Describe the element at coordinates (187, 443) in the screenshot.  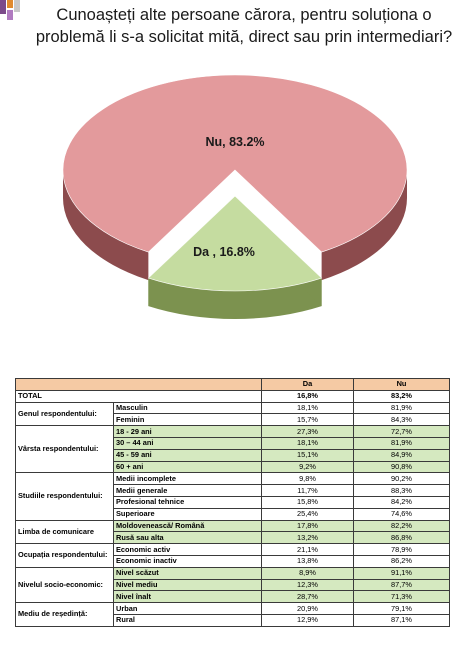
I see `category-label: 30 – 44 ani` at that location.